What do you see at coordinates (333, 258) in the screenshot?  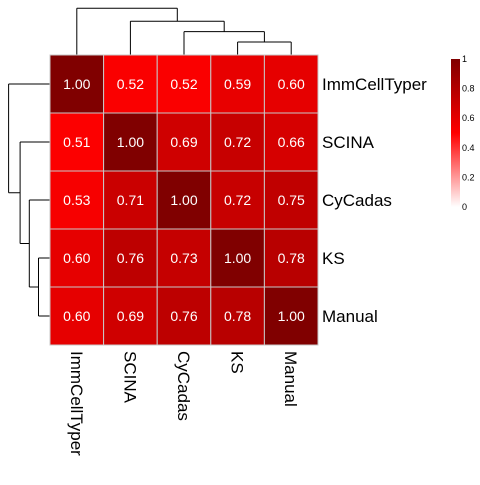 I see `row-label: KS` at bounding box center [333, 258].